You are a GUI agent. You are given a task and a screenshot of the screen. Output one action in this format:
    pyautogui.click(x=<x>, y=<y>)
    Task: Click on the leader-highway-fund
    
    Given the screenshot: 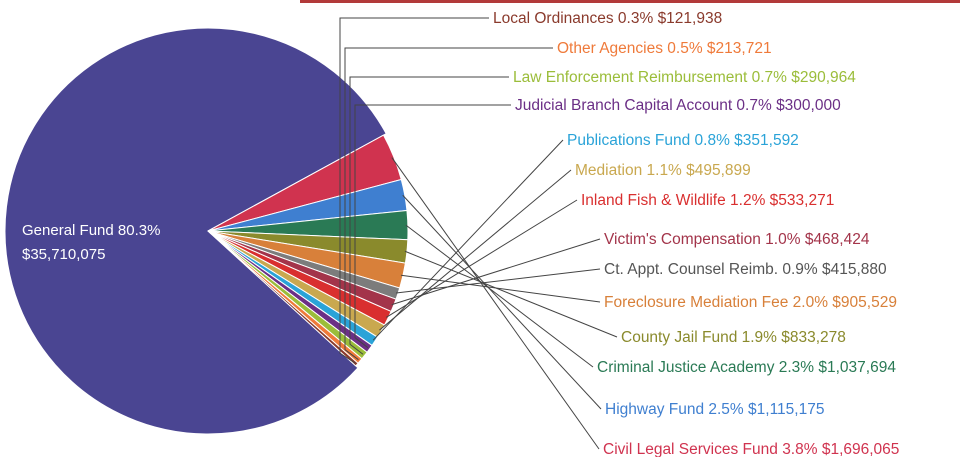 What is the action you would take?
    pyautogui.click(x=502, y=302)
    